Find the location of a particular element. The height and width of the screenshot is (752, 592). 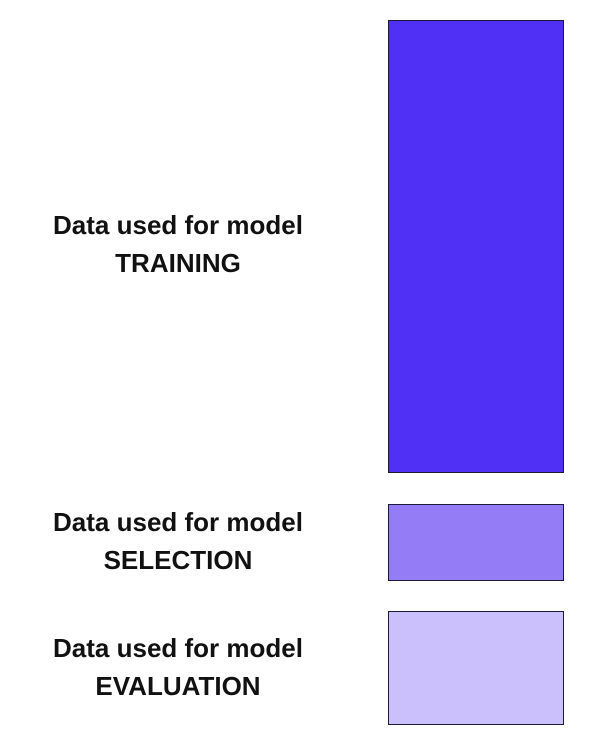

training-label: Data used for model TRAINING is located at coordinates (178, 244).